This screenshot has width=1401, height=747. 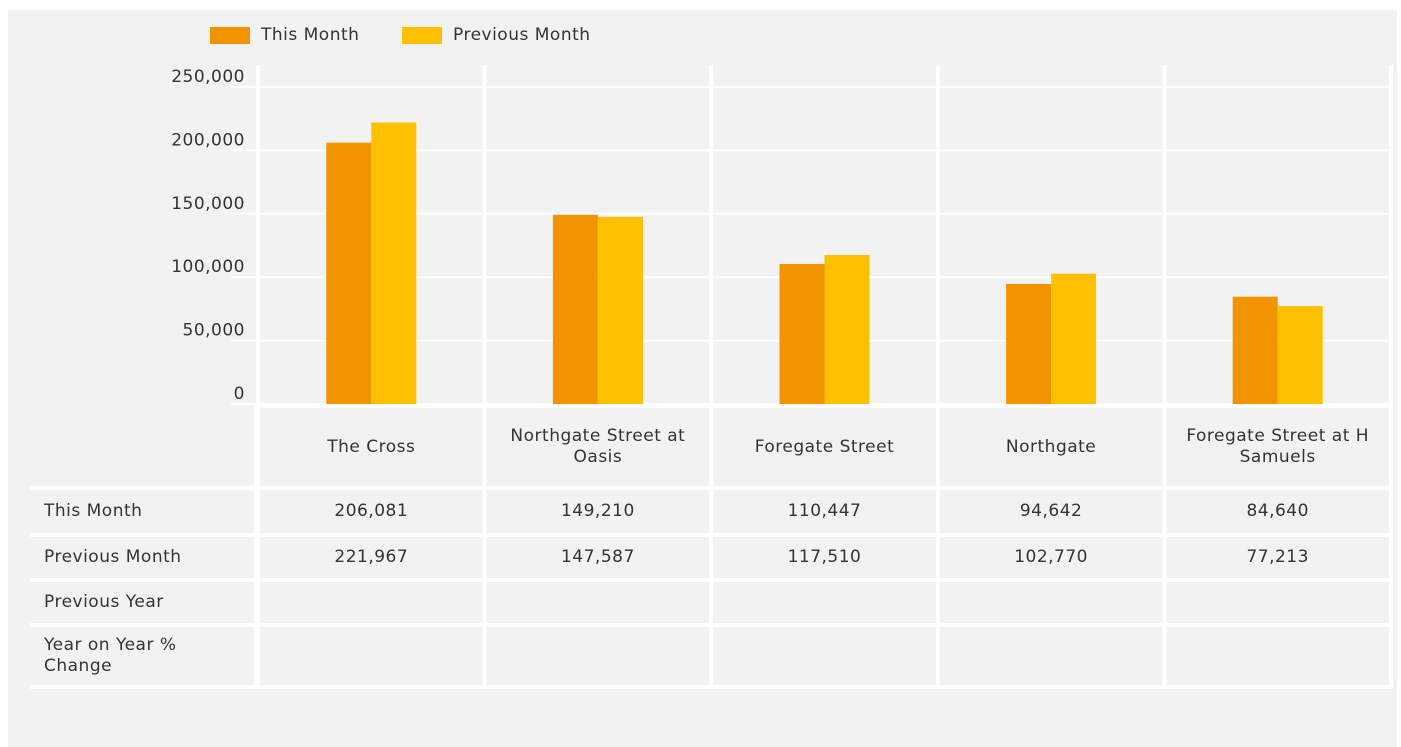 What do you see at coordinates (208, 204) in the screenshot?
I see `y-tick-label: 150,000` at bounding box center [208, 204].